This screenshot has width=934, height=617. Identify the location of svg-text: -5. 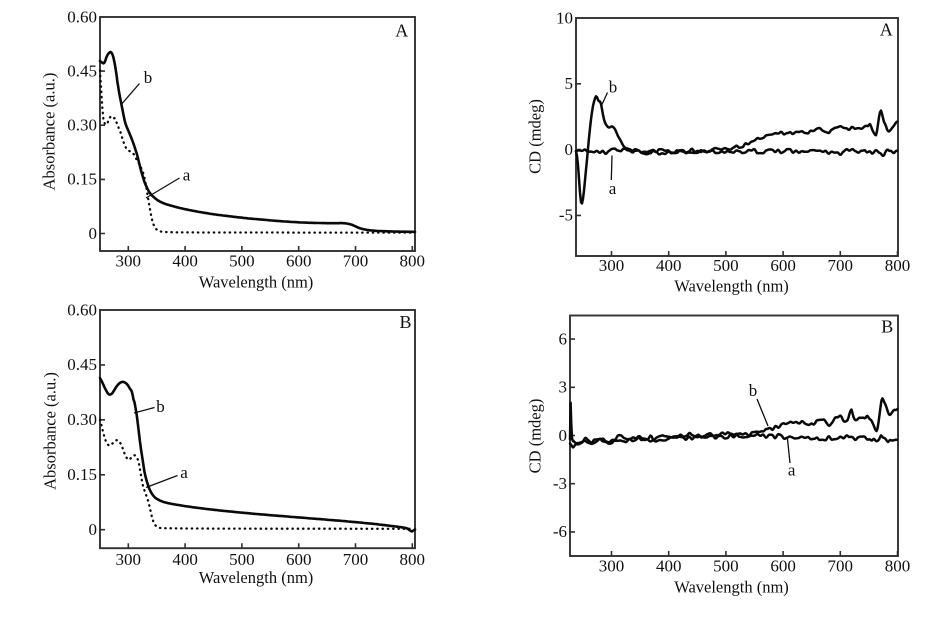
(566, 215).